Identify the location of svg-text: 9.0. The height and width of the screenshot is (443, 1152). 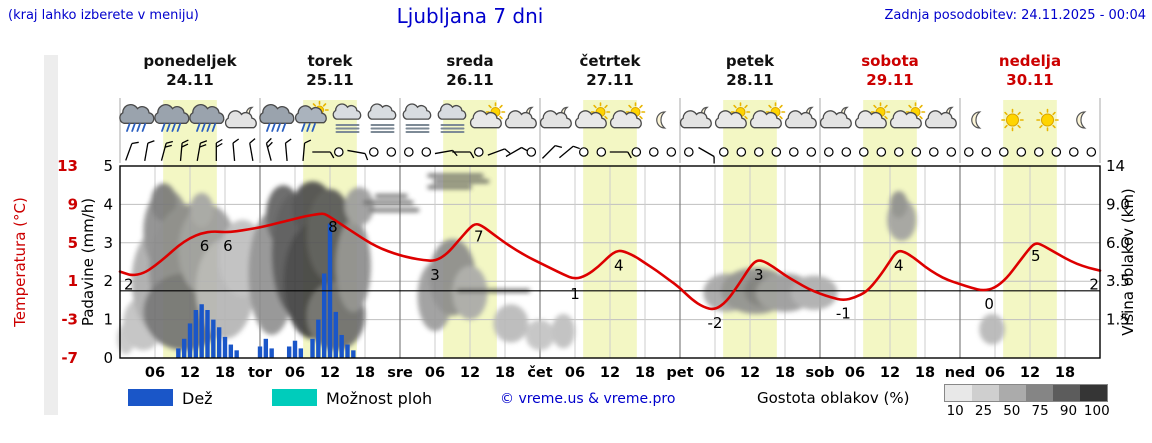
(1118, 204).